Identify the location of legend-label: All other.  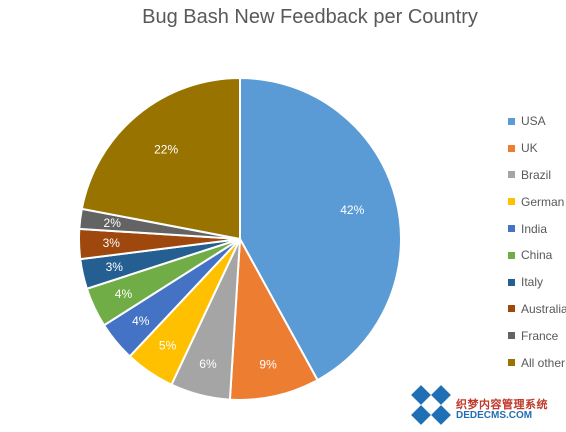
(543, 362).